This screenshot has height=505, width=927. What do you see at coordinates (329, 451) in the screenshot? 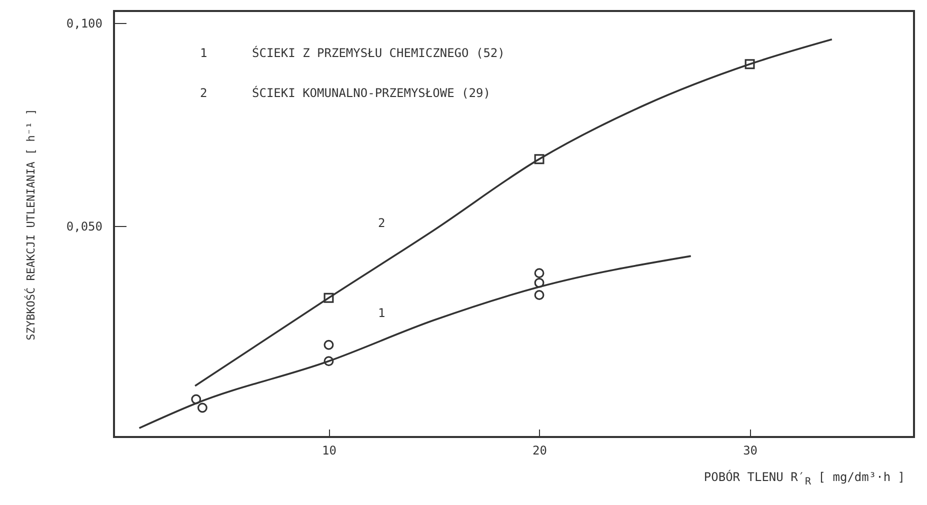
I see `x-tick-label: 10` at bounding box center [329, 451].